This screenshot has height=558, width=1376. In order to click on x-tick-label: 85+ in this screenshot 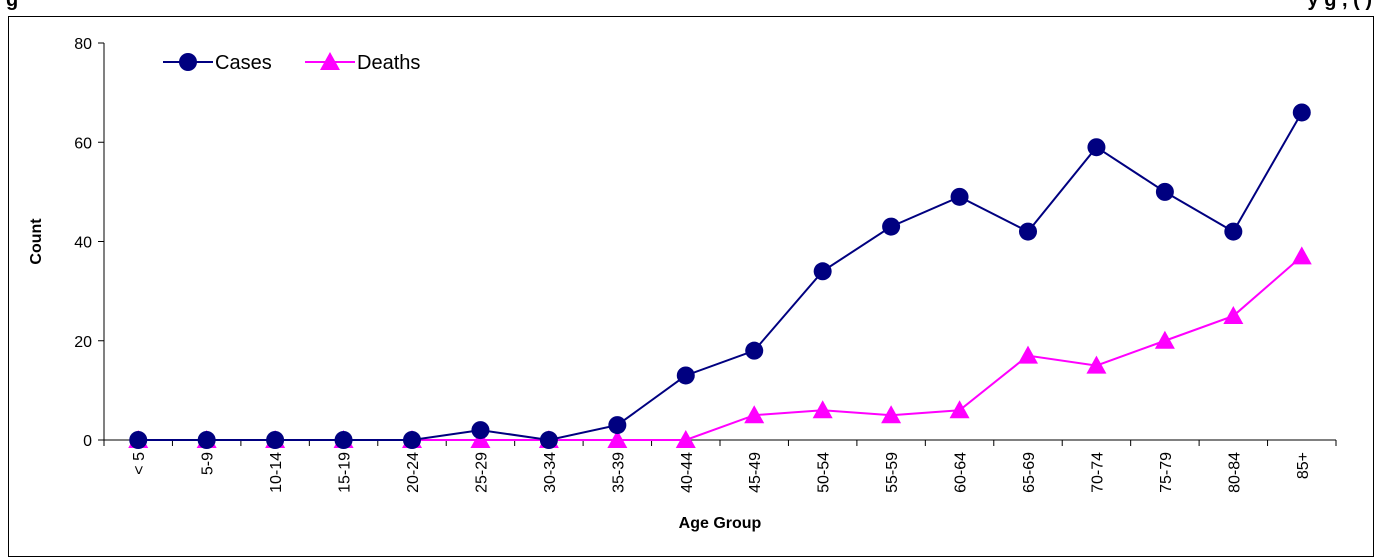, I will do `click(1303, 465)`.